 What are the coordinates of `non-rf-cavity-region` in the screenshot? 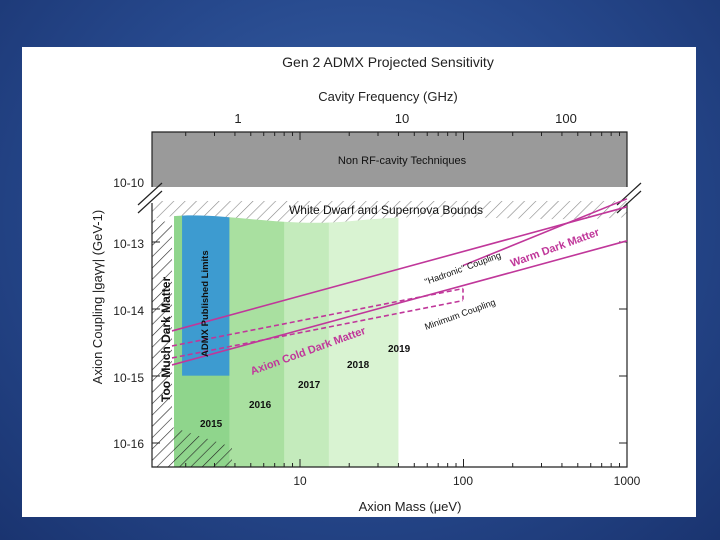 It's located at (389, 159).